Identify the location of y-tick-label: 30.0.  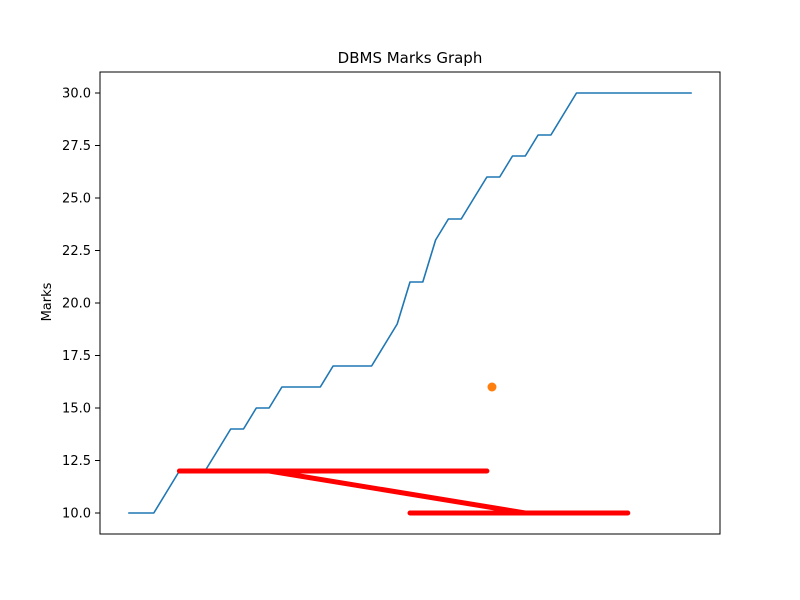
(76, 94).